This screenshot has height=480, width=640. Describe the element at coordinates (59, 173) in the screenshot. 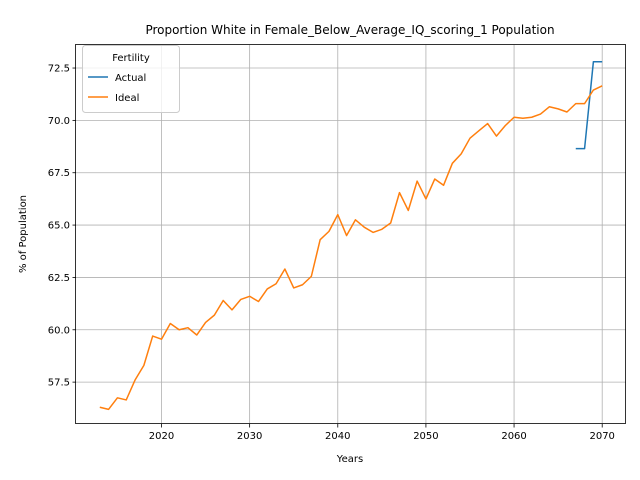

I see `y-tick-label: 67.5` at that location.